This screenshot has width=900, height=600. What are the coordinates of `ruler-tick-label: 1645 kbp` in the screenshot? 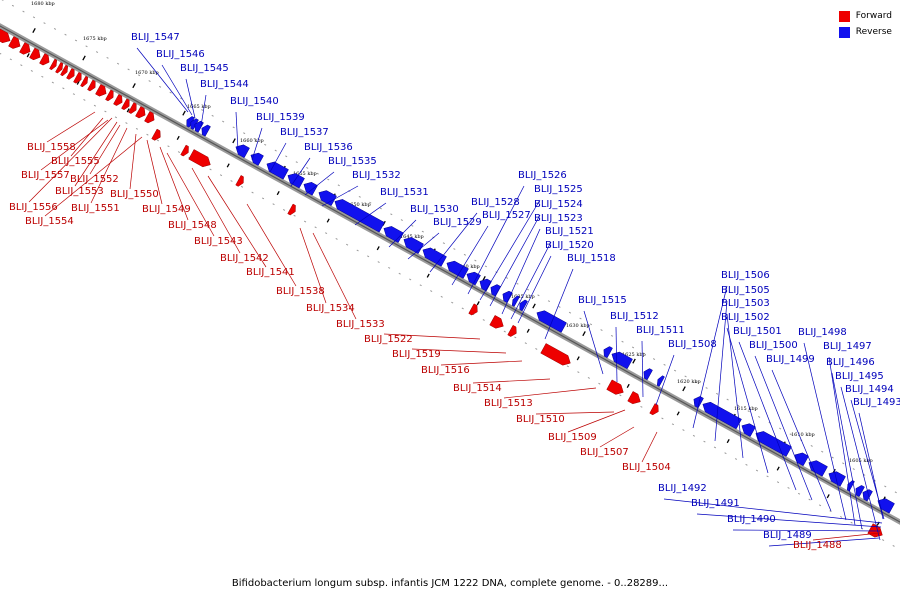 It's located at (412, 237).